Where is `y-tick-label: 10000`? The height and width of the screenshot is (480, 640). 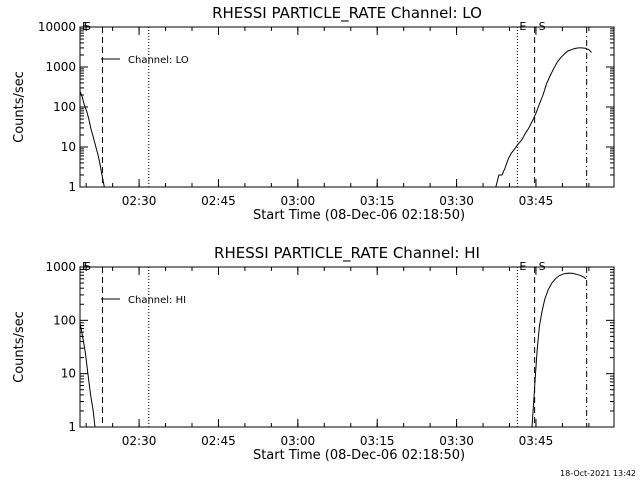
y-tick-label: 10000 is located at coordinates (57, 27).